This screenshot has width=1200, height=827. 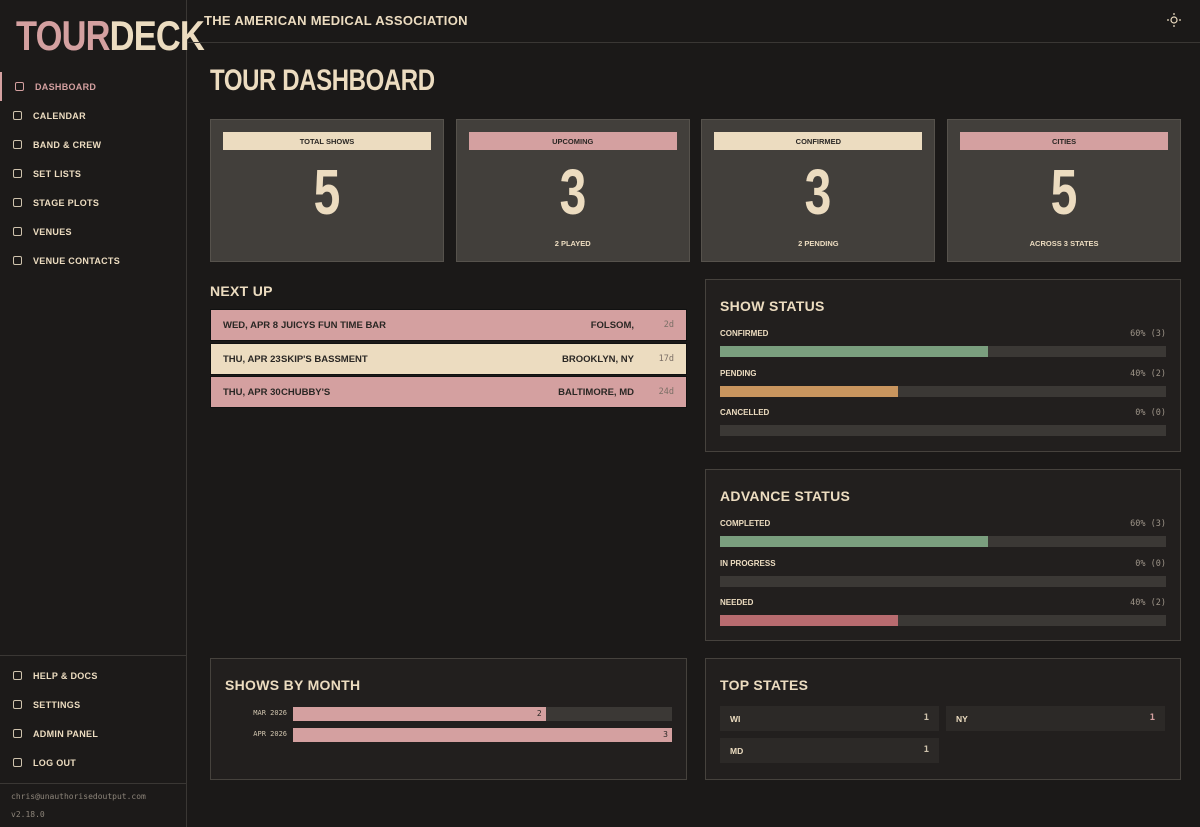 What do you see at coordinates (251, 325) in the screenshot?
I see `show-date: WED, APR 8` at bounding box center [251, 325].